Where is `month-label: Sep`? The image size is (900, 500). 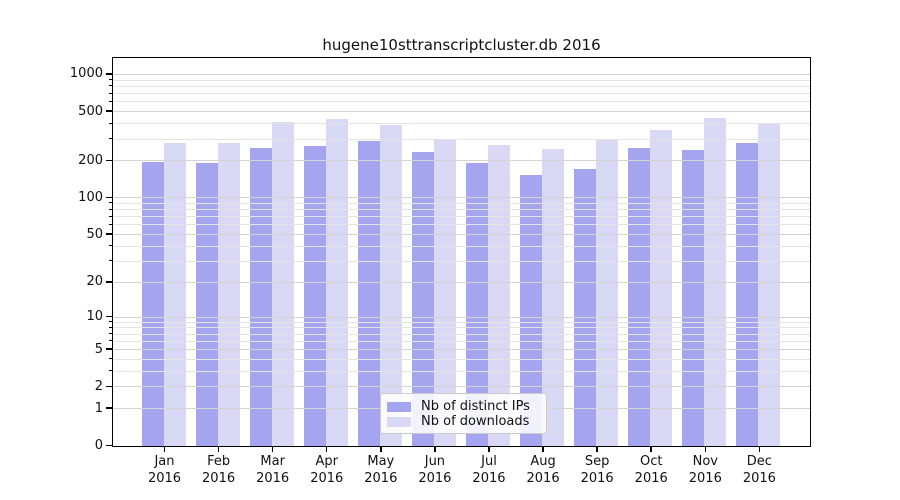 month-label: Sep is located at coordinates (597, 461).